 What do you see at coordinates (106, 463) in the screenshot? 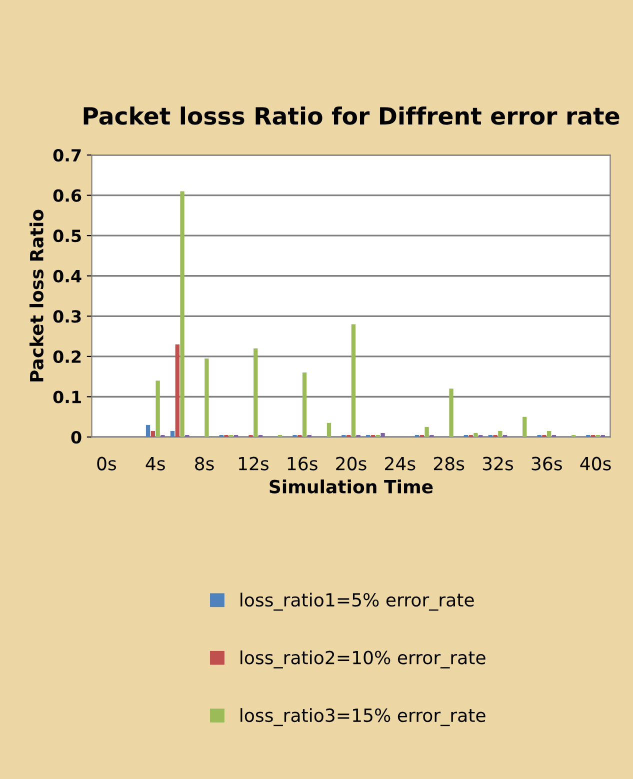
I see `x-tick-label: 0s` at bounding box center [106, 463].